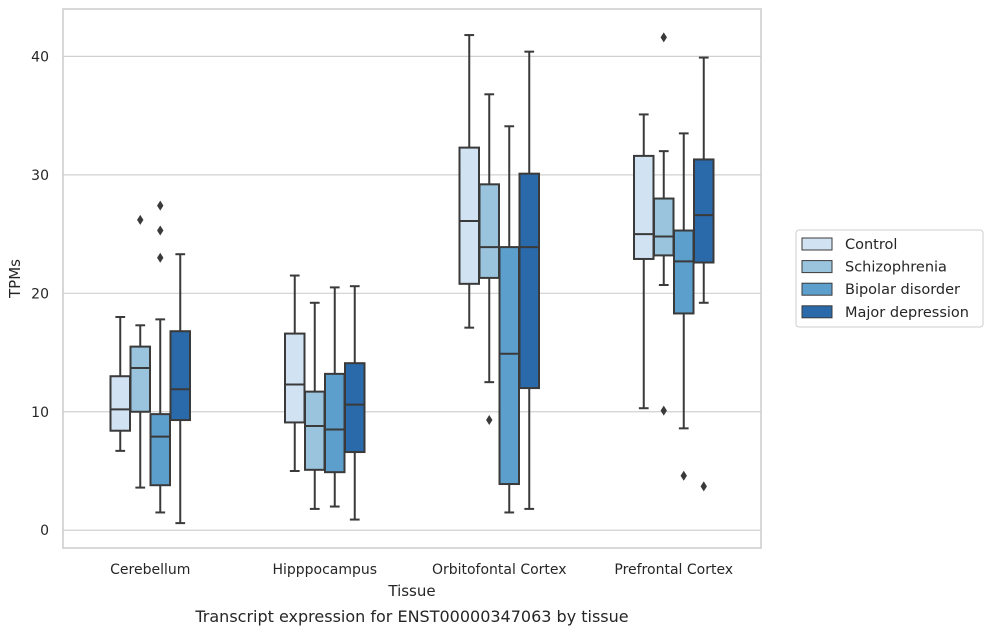 This screenshot has height=634, width=993. What do you see at coordinates (896, 268) in the screenshot?
I see `legend-label: Schizophrenia` at bounding box center [896, 268].